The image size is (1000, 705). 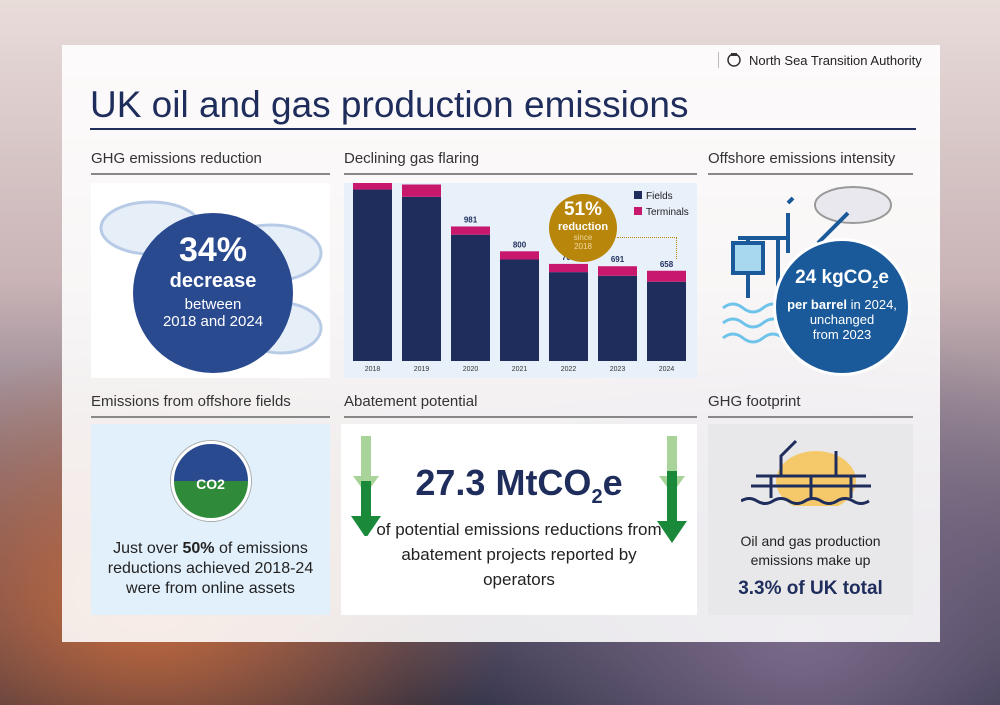 What do you see at coordinates (372, 275) in the screenshot?
I see `bar-fields-2018` at bounding box center [372, 275].